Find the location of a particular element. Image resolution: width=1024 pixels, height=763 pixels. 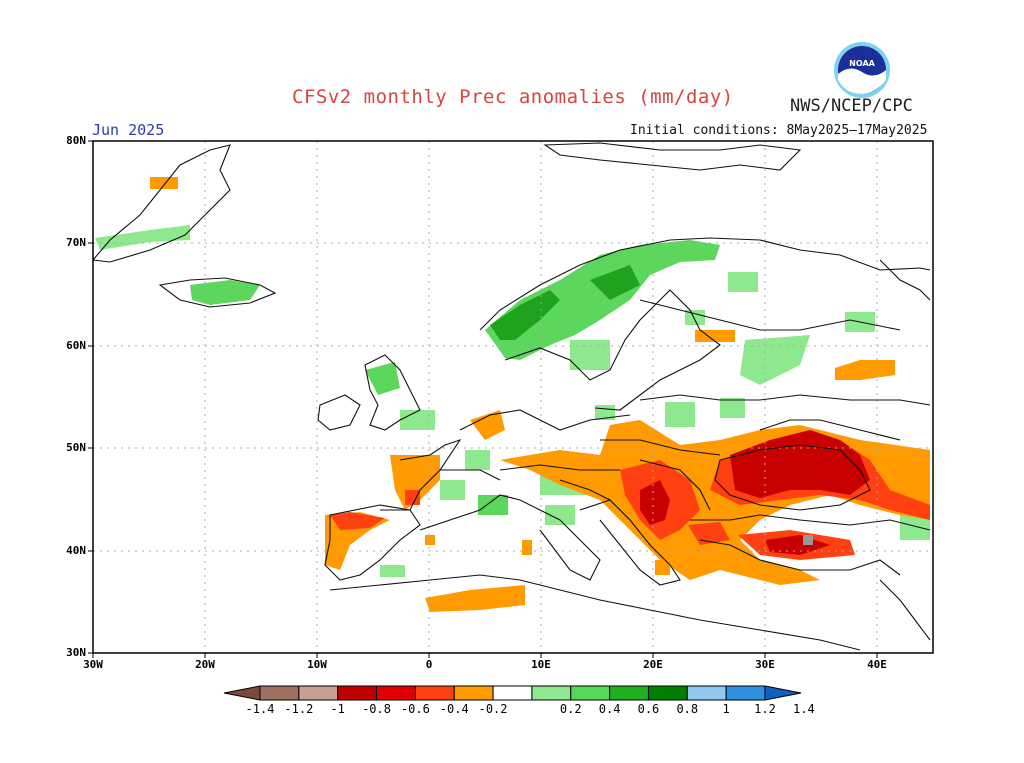

colorbar-label: 0.2 is located at coordinates (570, 709).